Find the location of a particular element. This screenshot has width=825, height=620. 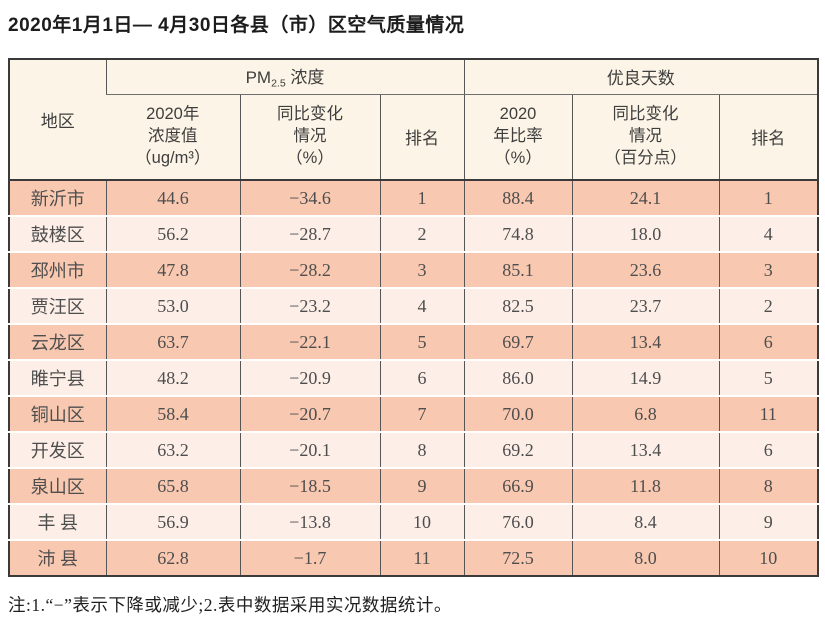

pm25-label-subscript: 2.5 is located at coordinates (278, 84).